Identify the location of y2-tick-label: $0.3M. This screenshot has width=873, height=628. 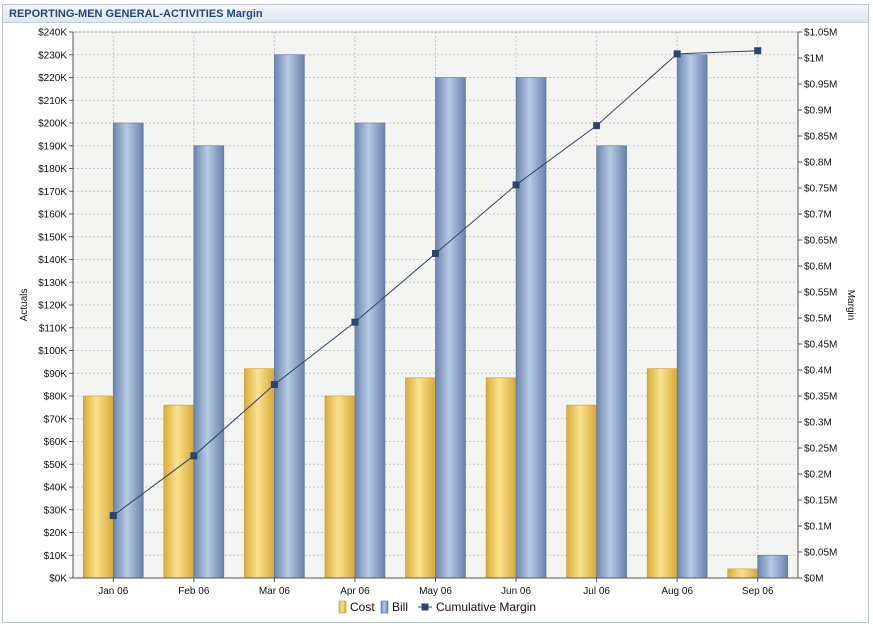
(818, 423).